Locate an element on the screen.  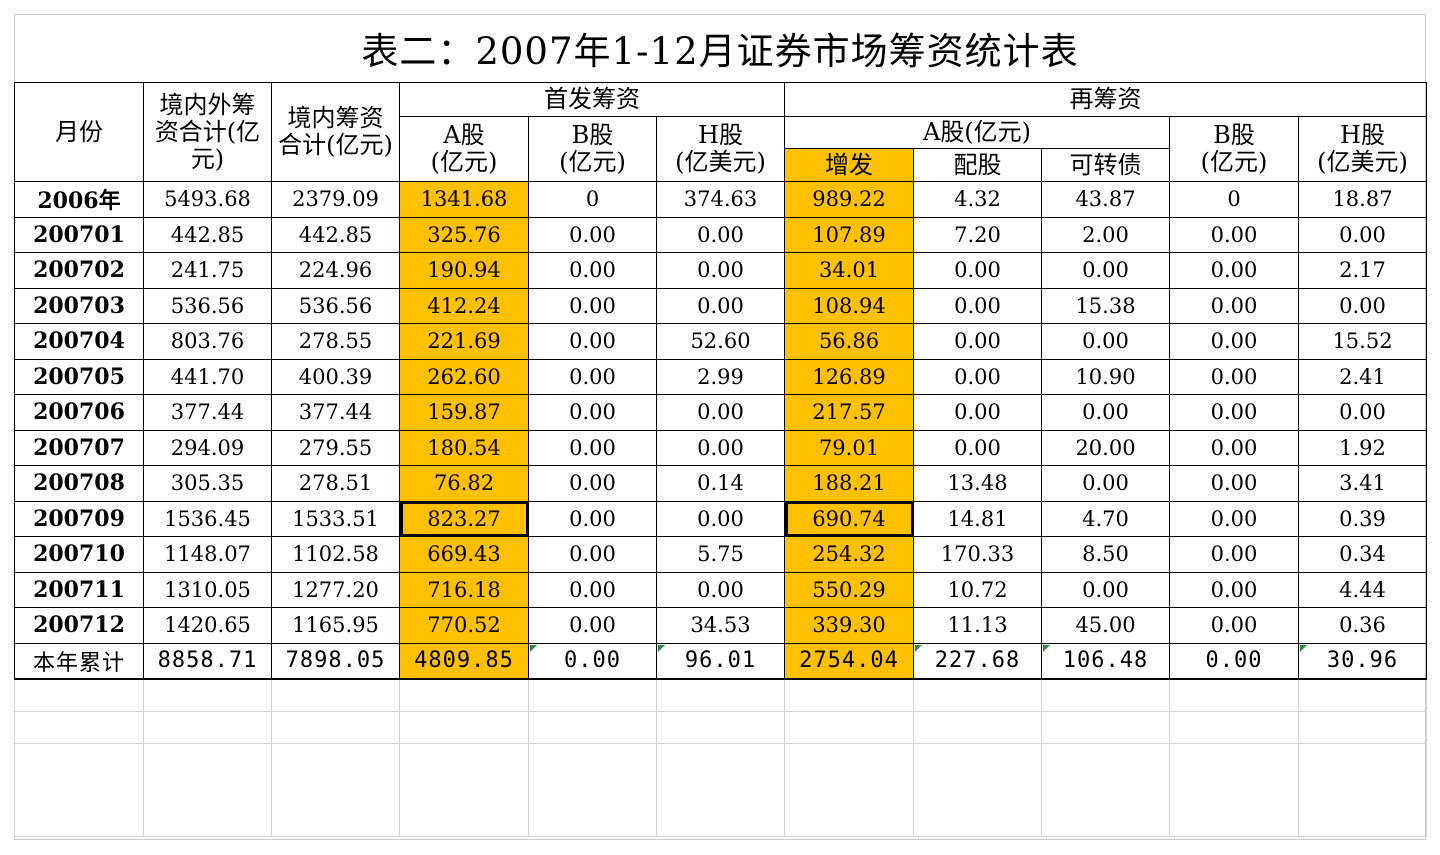
cell-ipo-a: 716.18 is located at coordinates (464, 589).